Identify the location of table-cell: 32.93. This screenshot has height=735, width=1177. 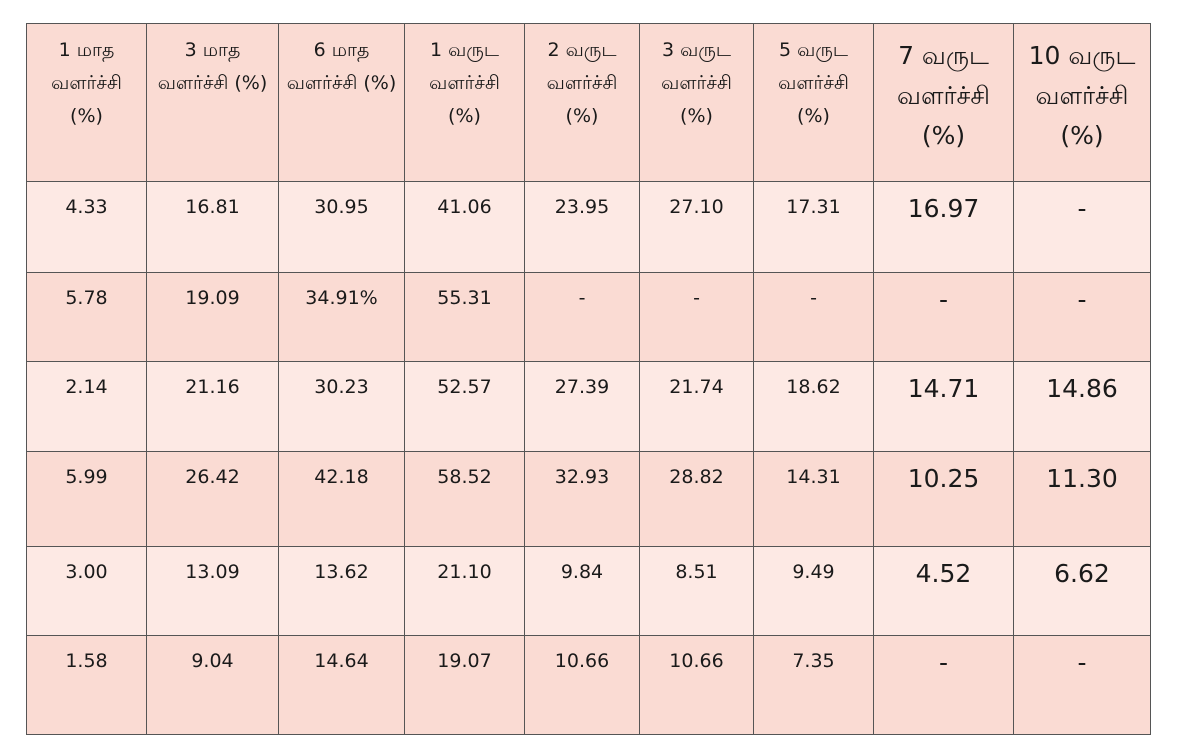
(582, 499).